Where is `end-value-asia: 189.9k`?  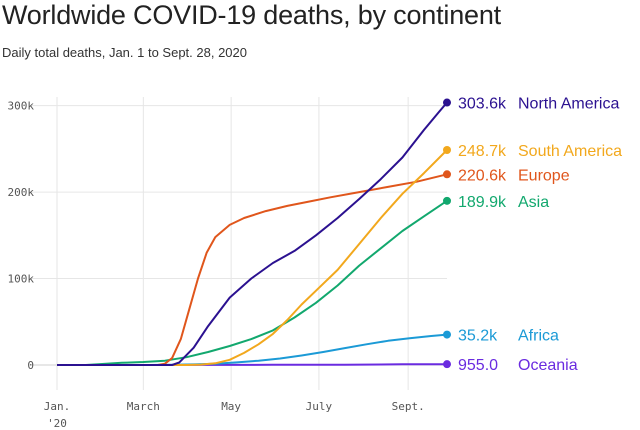 end-value-asia: 189.9k is located at coordinates (482, 202).